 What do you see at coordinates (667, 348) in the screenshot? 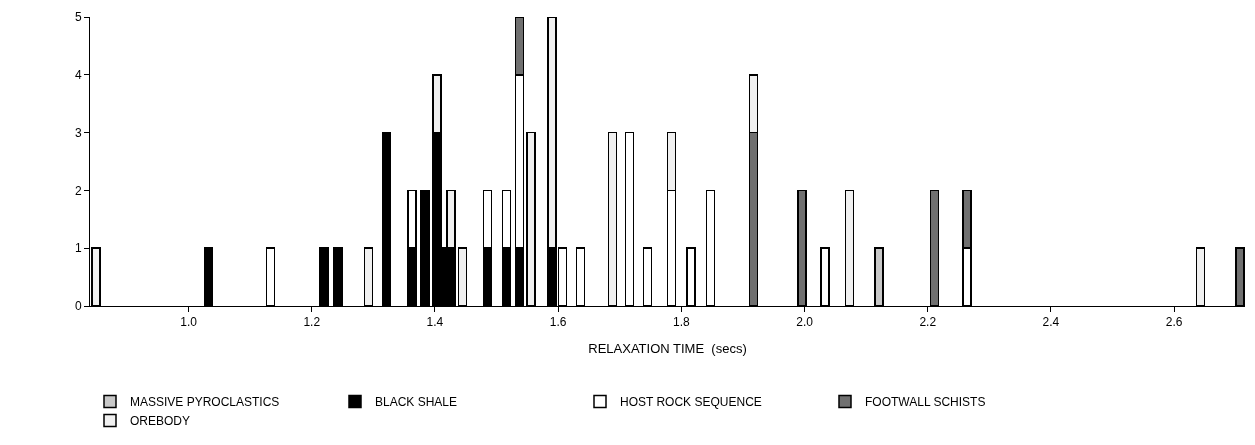
I see `x-axis-title: RELAXATION TIME (secs)` at bounding box center [667, 348].